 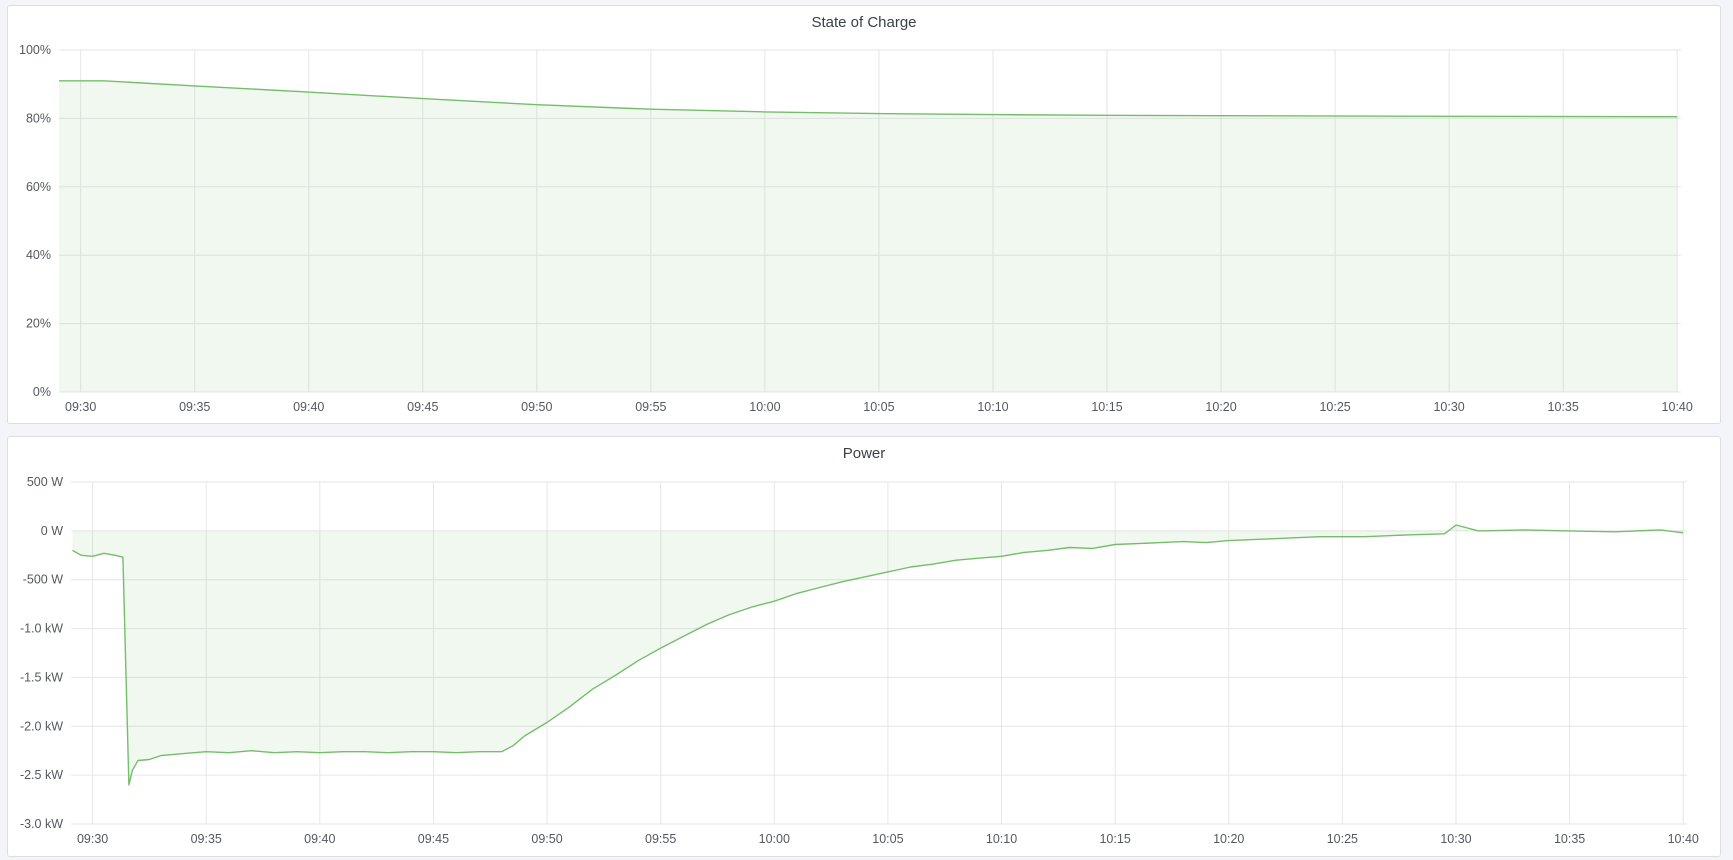 What do you see at coordinates (52, 531) in the screenshot?
I see `y-tick-label: 0 W` at bounding box center [52, 531].